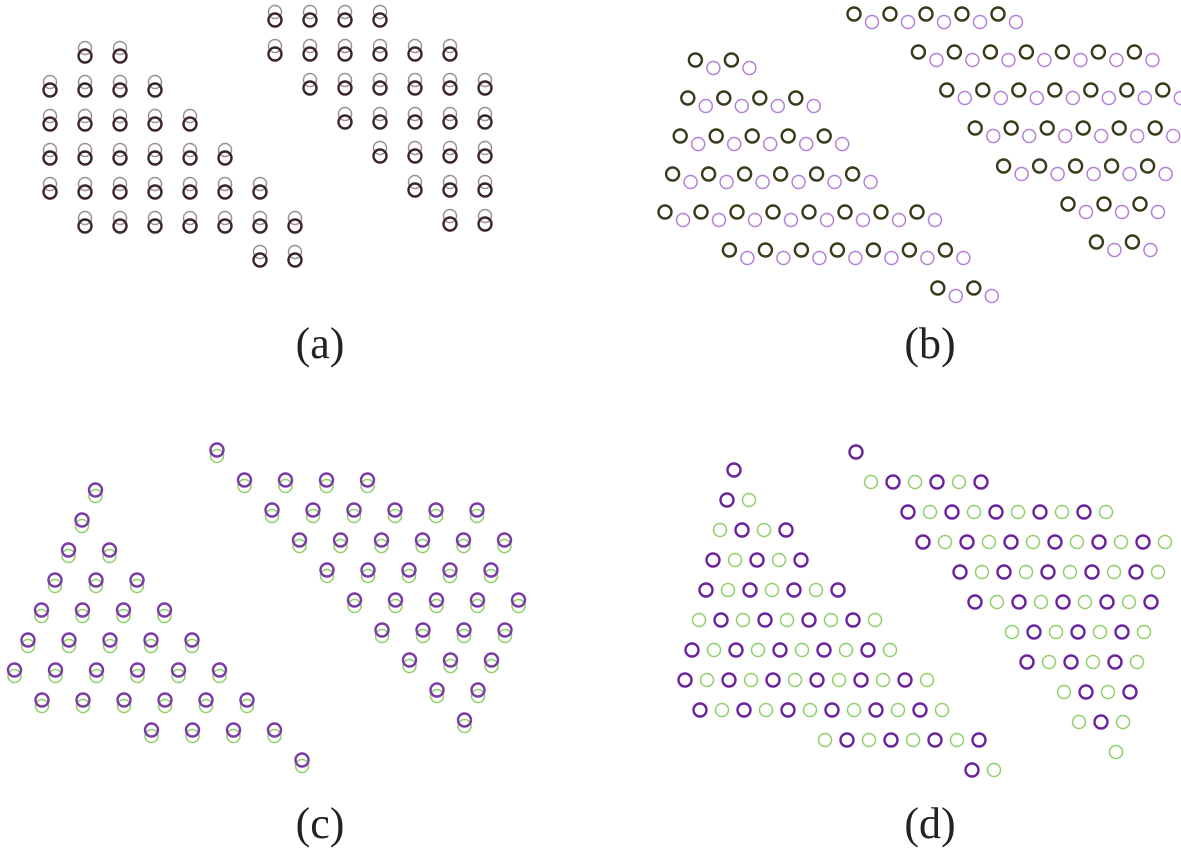 This screenshot has width=1181, height=861. What do you see at coordinates (930, 343) in the screenshot?
I see `panel-label-b: (b)` at bounding box center [930, 343].